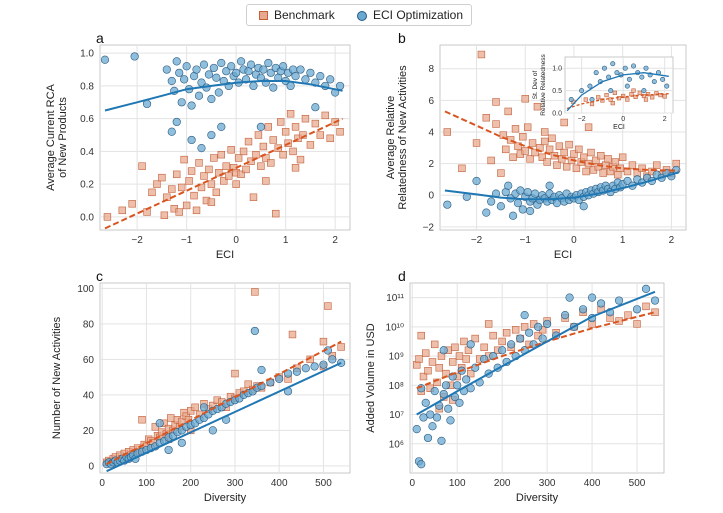 The width and height of the screenshot is (723, 513). What do you see at coordinates (224, 397) in the screenshot?
I see `series-eci` at bounding box center [224, 397].